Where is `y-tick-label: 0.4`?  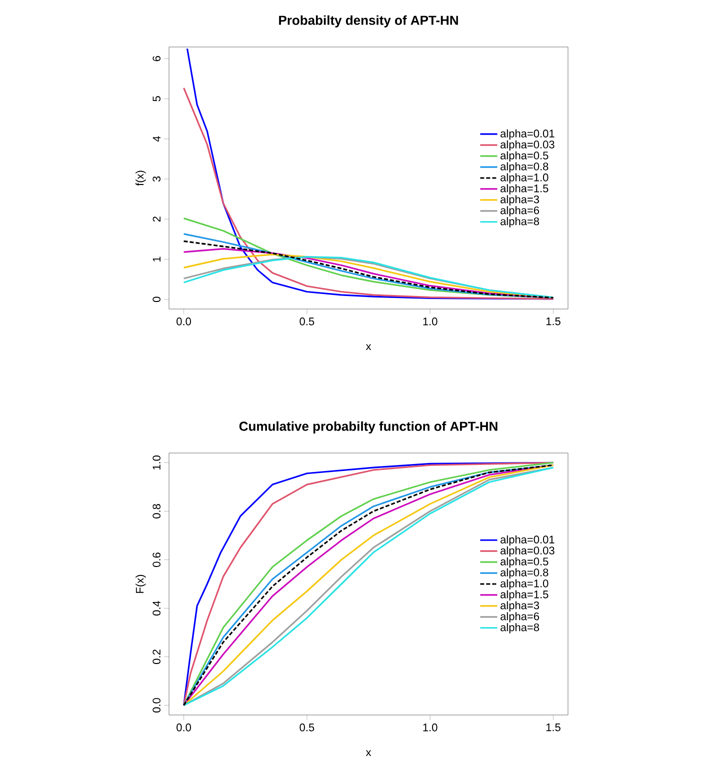 y-tick-label: 0.4 is located at coordinates (156, 608).